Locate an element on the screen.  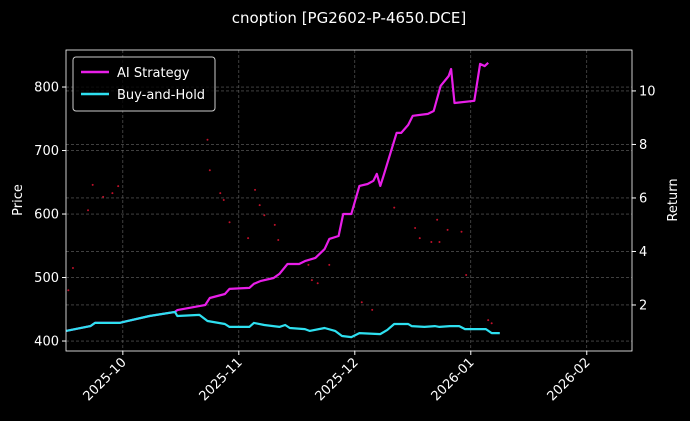
y2-tick-label: 4 is located at coordinates (643, 252).